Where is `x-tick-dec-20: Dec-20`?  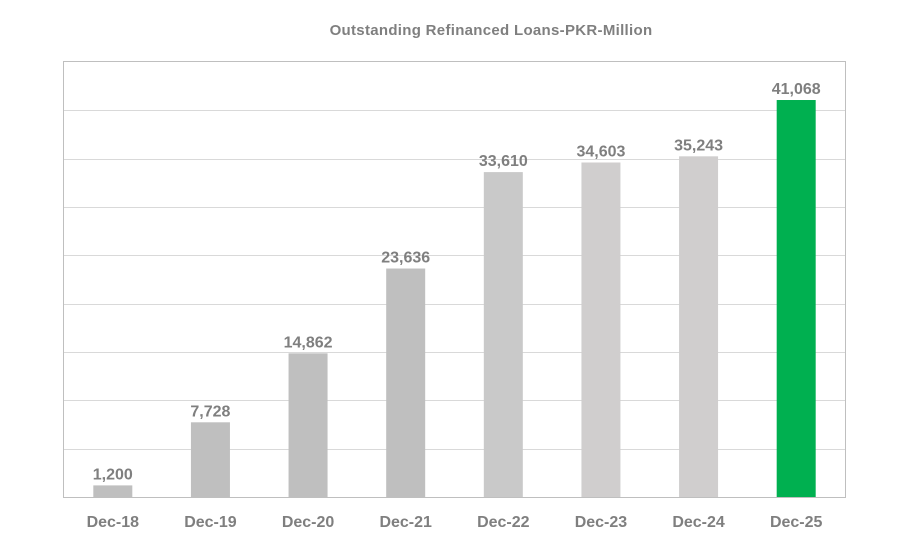
x-tick-dec-20: Dec-20 is located at coordinates (308, 522).